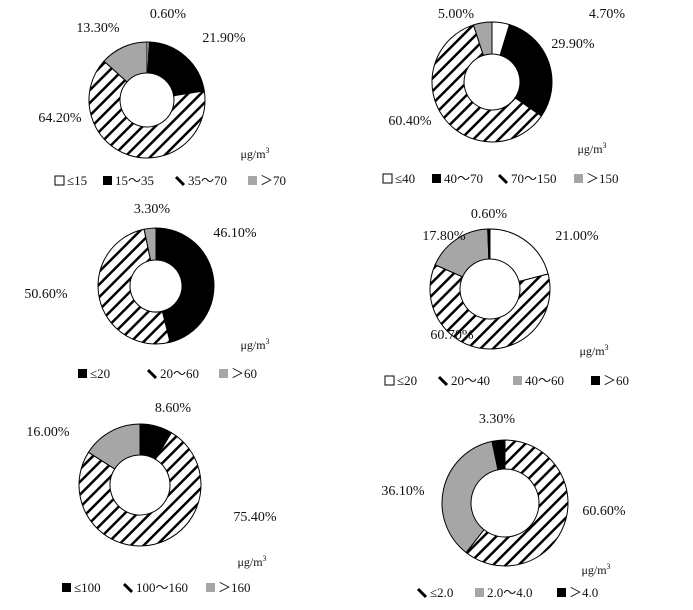 This screenshot has height=610, width=693. I want to click on legend-label: 15～35, so click(134, 180).